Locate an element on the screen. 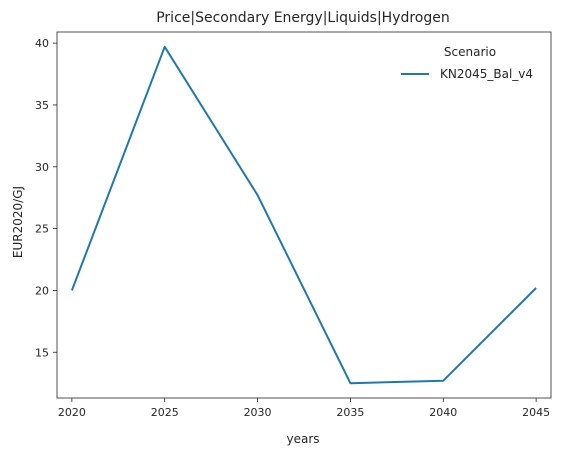 This screenshot has height=456, width=561. x-tick-label: 2020 is located at coordinates (72, 412).